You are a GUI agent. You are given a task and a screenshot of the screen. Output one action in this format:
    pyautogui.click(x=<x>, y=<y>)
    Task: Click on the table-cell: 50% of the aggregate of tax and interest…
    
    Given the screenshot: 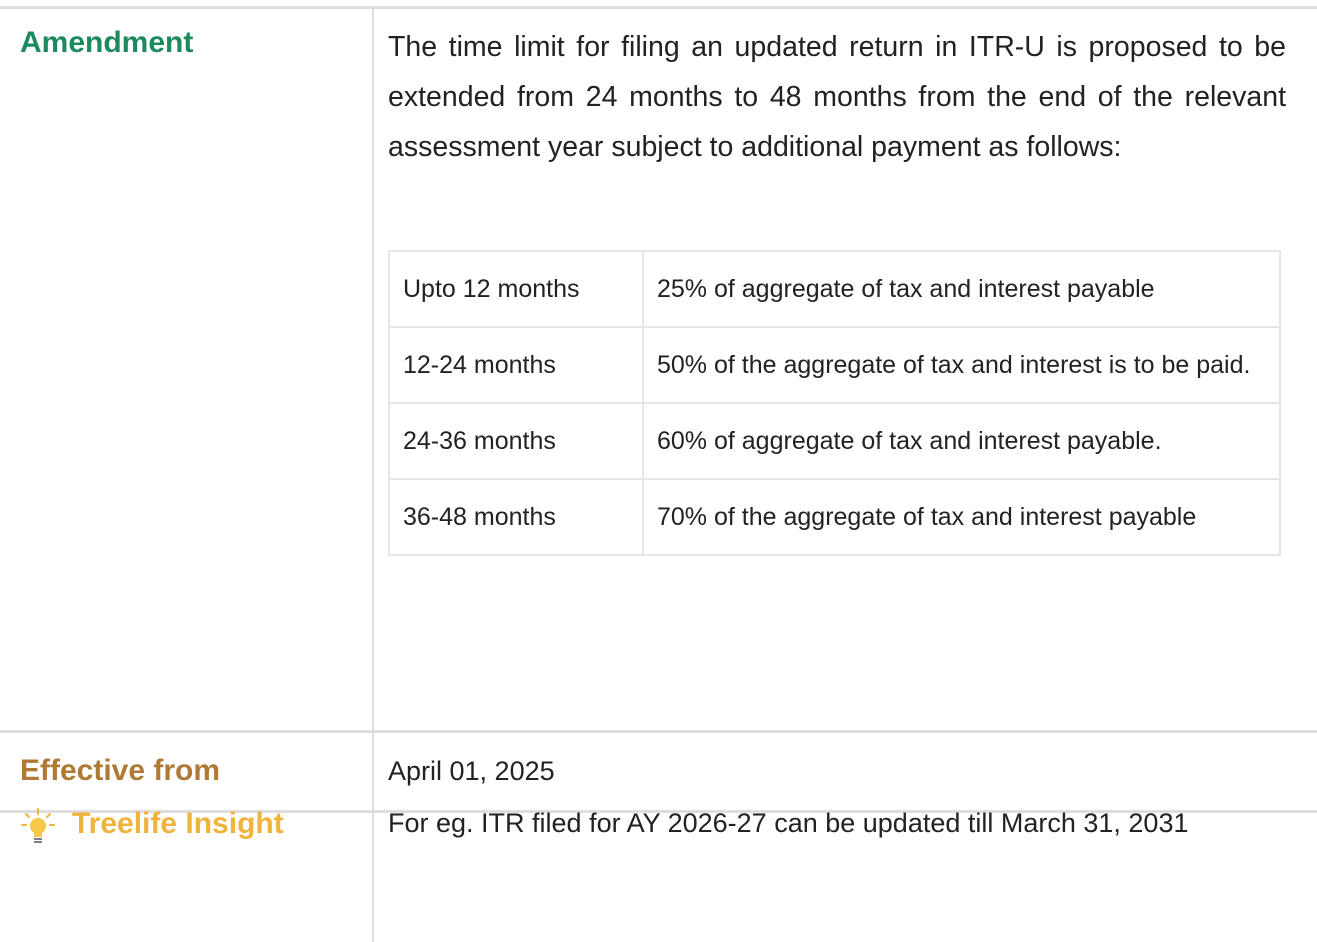 What is the action you would take?
    pyautogui.click(x=961, y=365)
    